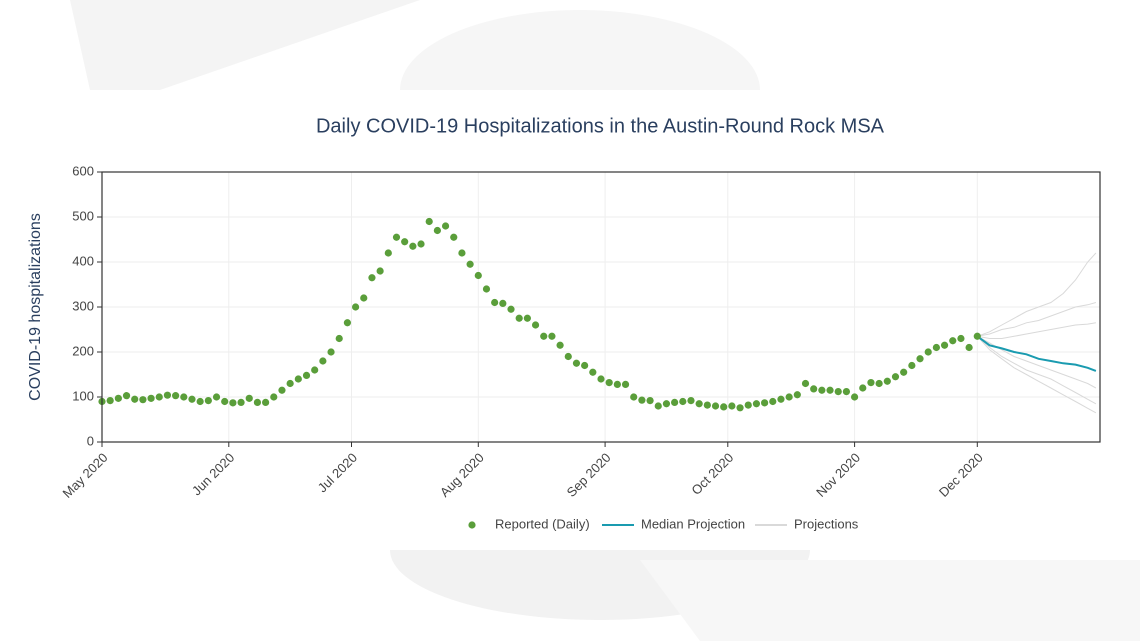 This screenshot has height=641, width=1140. Describe the element at coordinates (90, 440) in the screenshot. I see `y-tick-label: 0` at that location.